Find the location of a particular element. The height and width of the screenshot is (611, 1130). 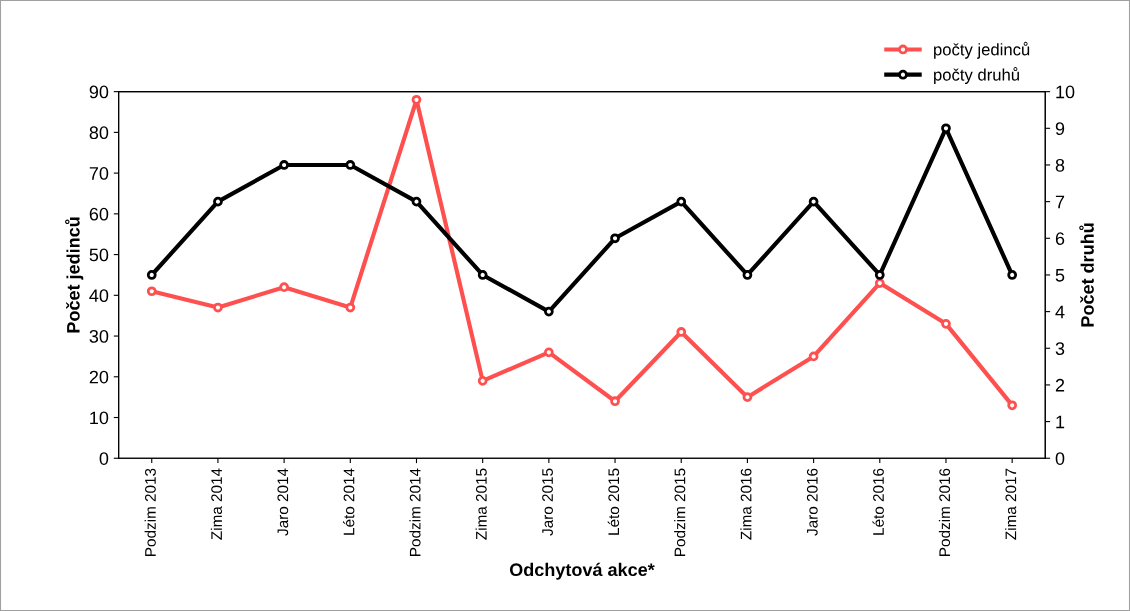

y-tick-label: 80 is located at coordinates (99, 133).